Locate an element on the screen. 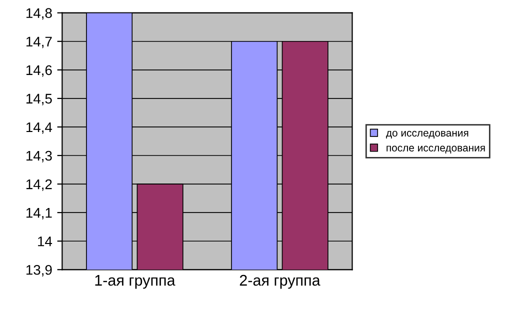  y-tick-label: 14,8 is located at coordinates (39, 14).